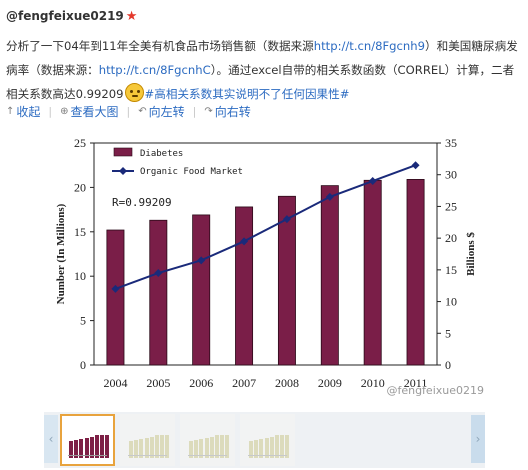  What do you see at coordinates (451, 238) in the screenshot?
I see `y2-tick-label: 20` at bounding box center [451, 238].